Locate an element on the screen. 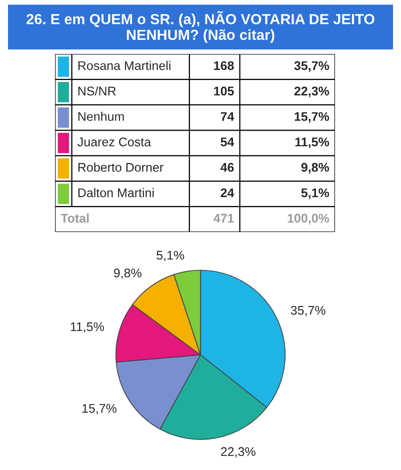 Image resolution: width=401 pixels, height=470 pixels. text: 22,3% is located at coordinates (312, 92).